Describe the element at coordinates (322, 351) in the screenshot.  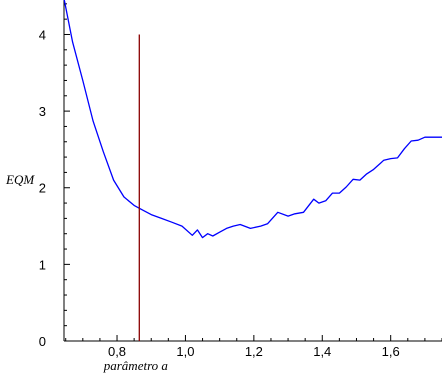
I see `x-tick-label: 1,4` at that location.